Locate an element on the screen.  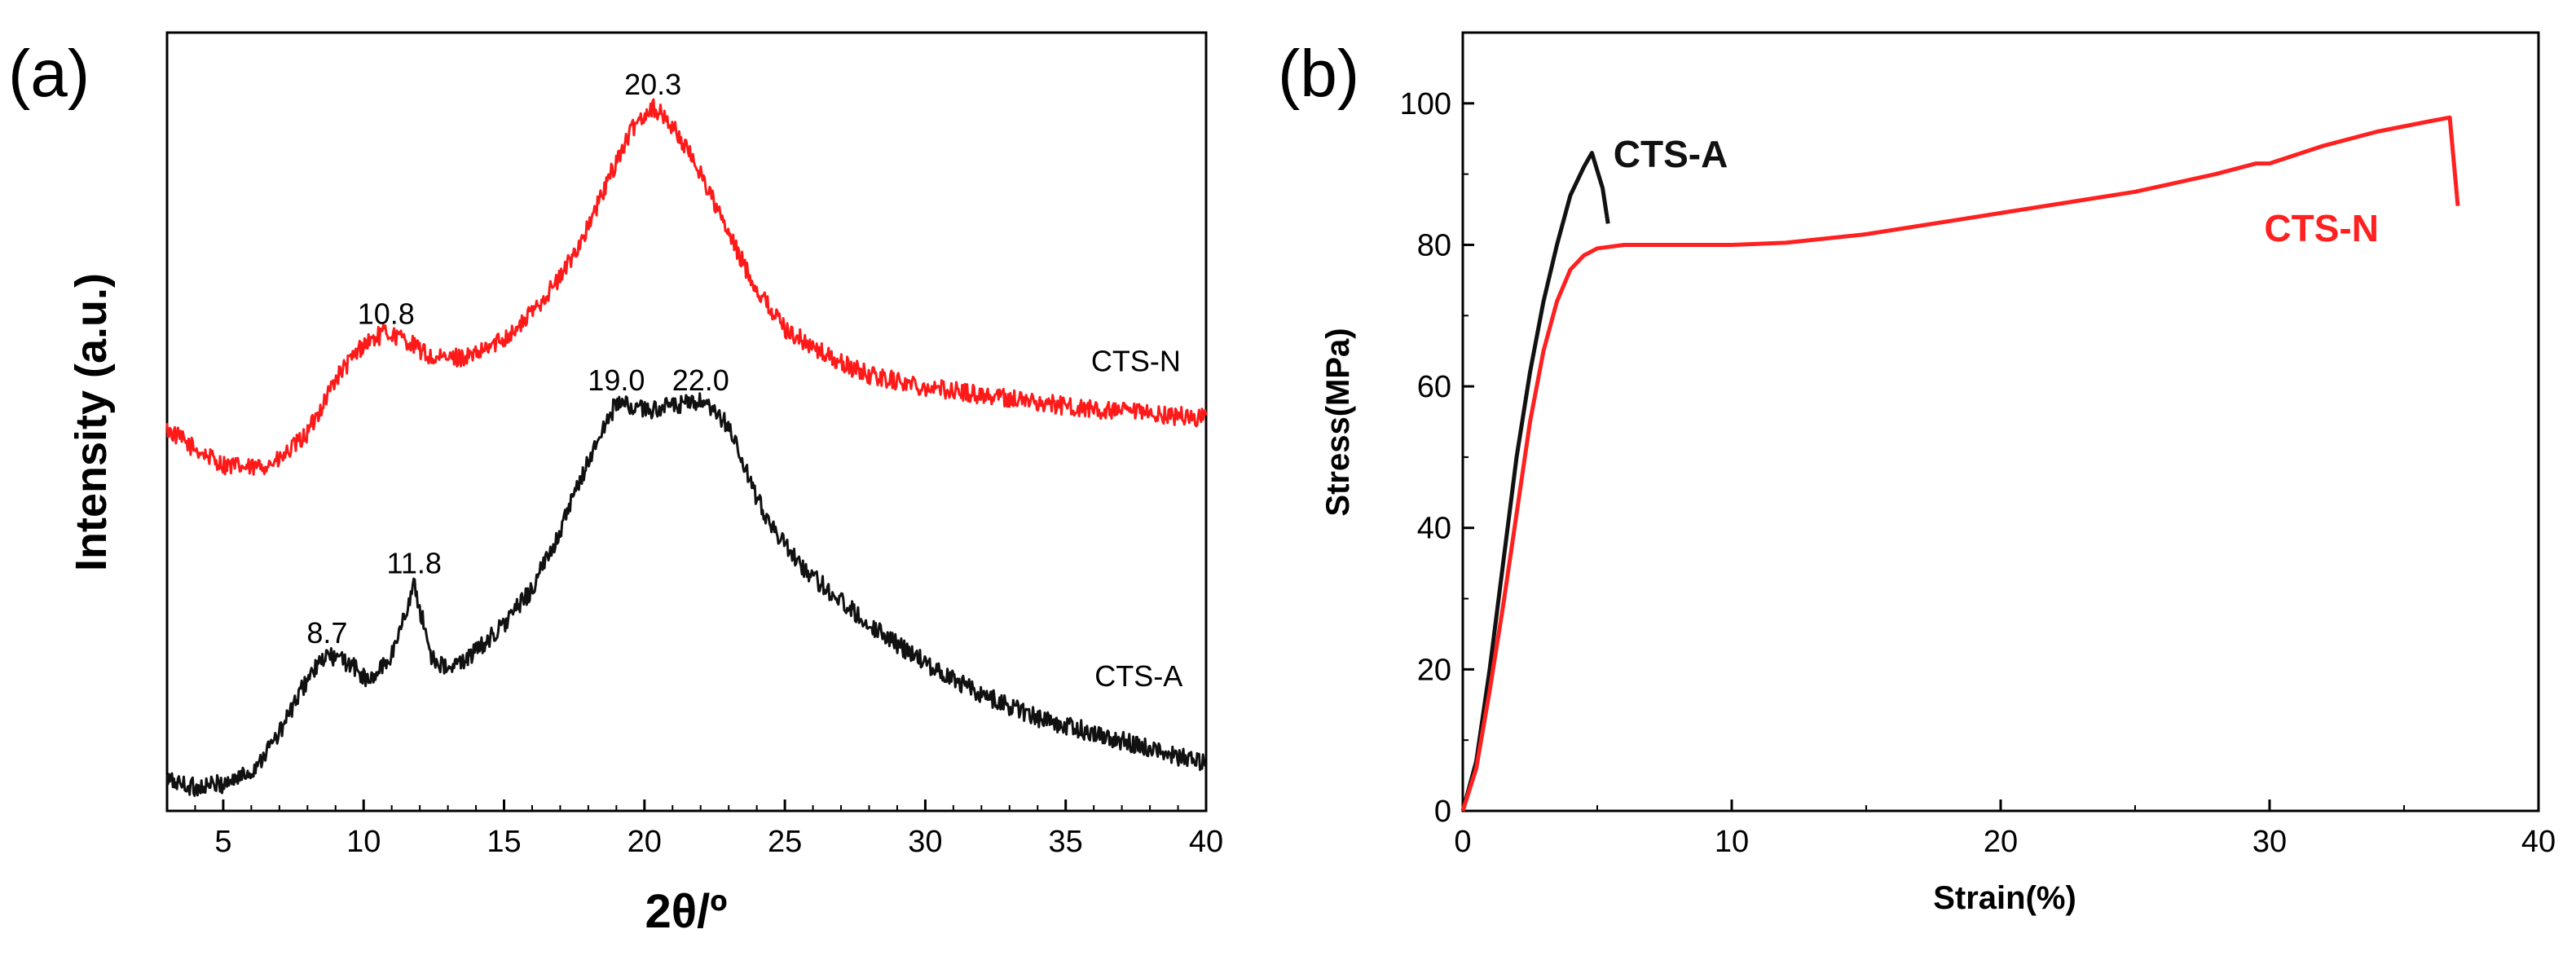
peak-label-22-0: 22.0 is located at coordinates (700, 380).